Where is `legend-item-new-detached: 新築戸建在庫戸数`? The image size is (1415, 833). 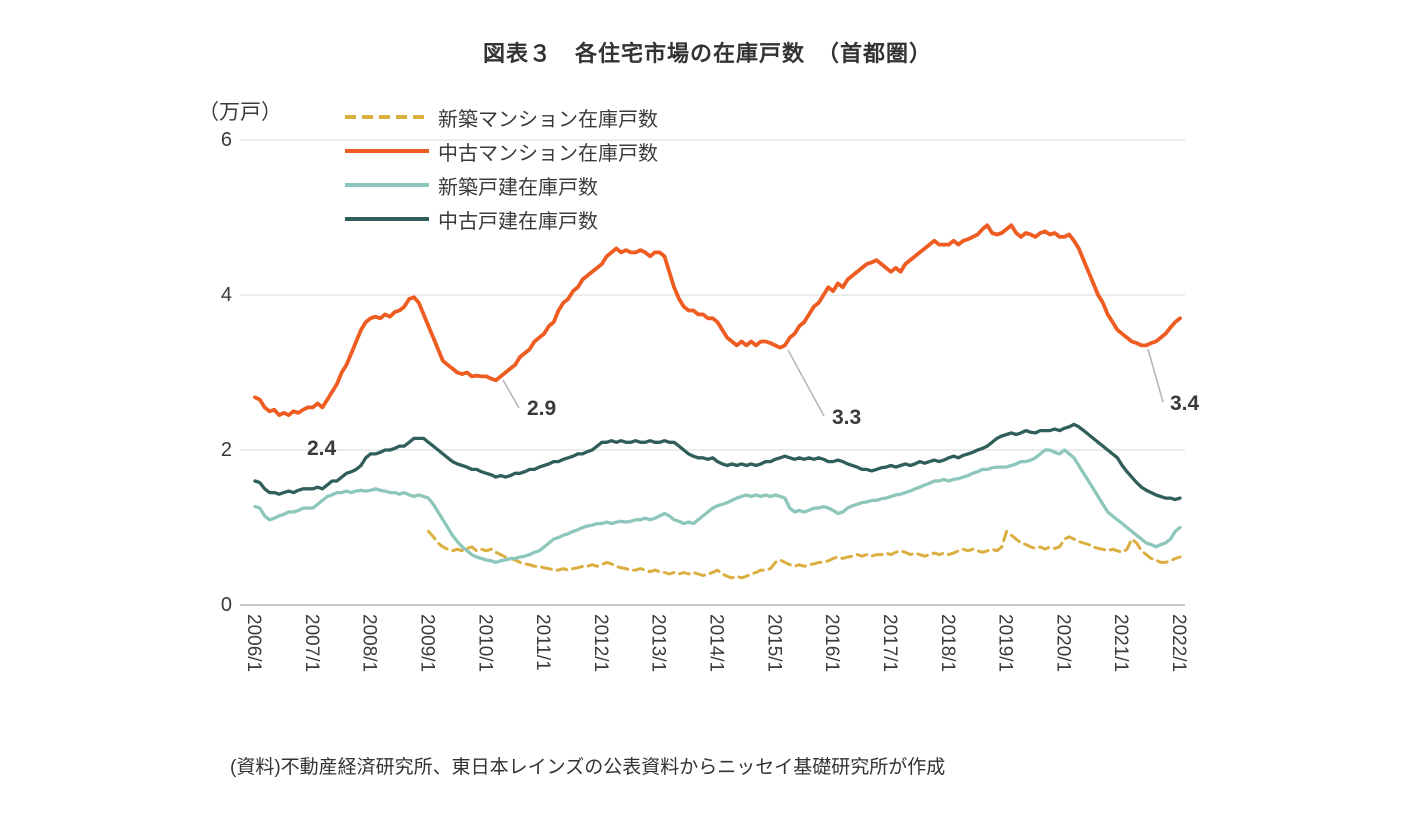 legend-item-new-detached: 新築戸建在庫戸数 is located at coordinates (501, 185).